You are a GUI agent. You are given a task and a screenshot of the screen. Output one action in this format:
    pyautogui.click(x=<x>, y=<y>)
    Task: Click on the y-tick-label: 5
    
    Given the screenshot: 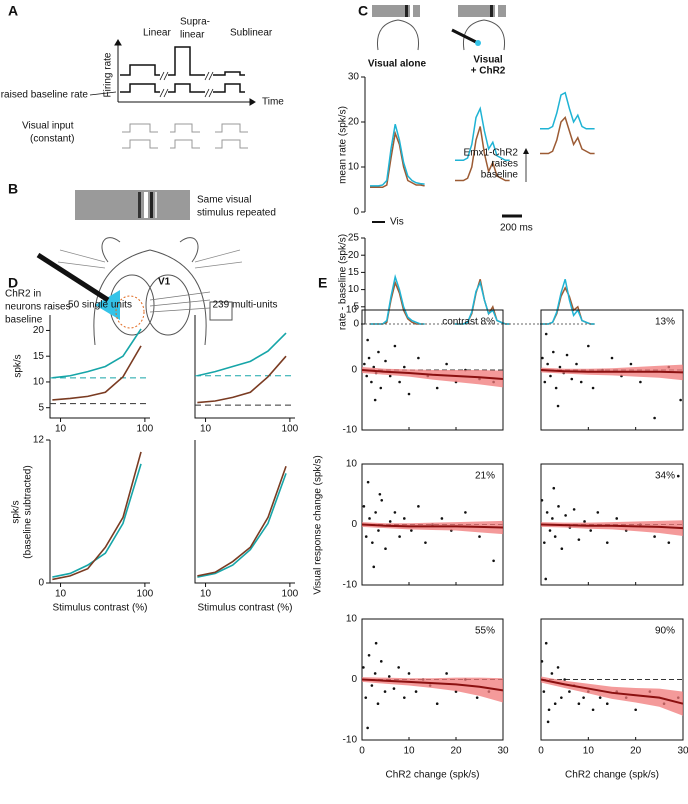 What is the action you would take?
    pyautogui.click(x=356, y=306)
    